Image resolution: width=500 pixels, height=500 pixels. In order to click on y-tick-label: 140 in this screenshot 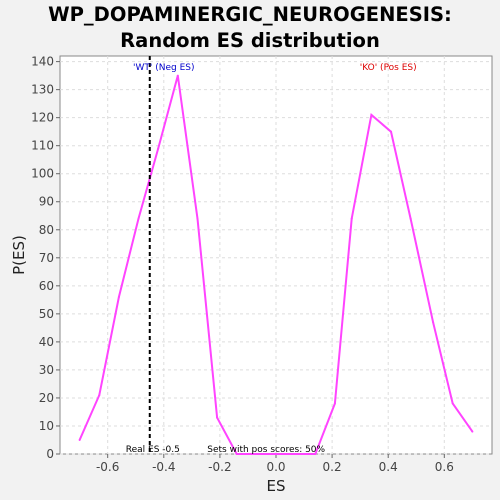, I will do `click(42, 62)`.